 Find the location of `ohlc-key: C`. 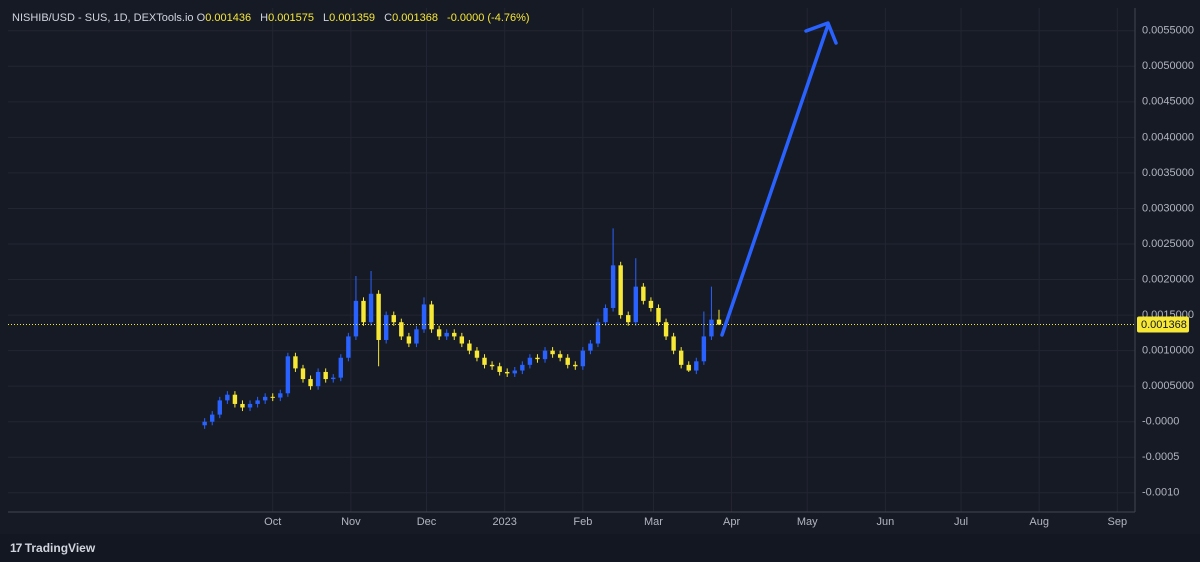

ohlc-key: C is located at coordinates (388, 18).